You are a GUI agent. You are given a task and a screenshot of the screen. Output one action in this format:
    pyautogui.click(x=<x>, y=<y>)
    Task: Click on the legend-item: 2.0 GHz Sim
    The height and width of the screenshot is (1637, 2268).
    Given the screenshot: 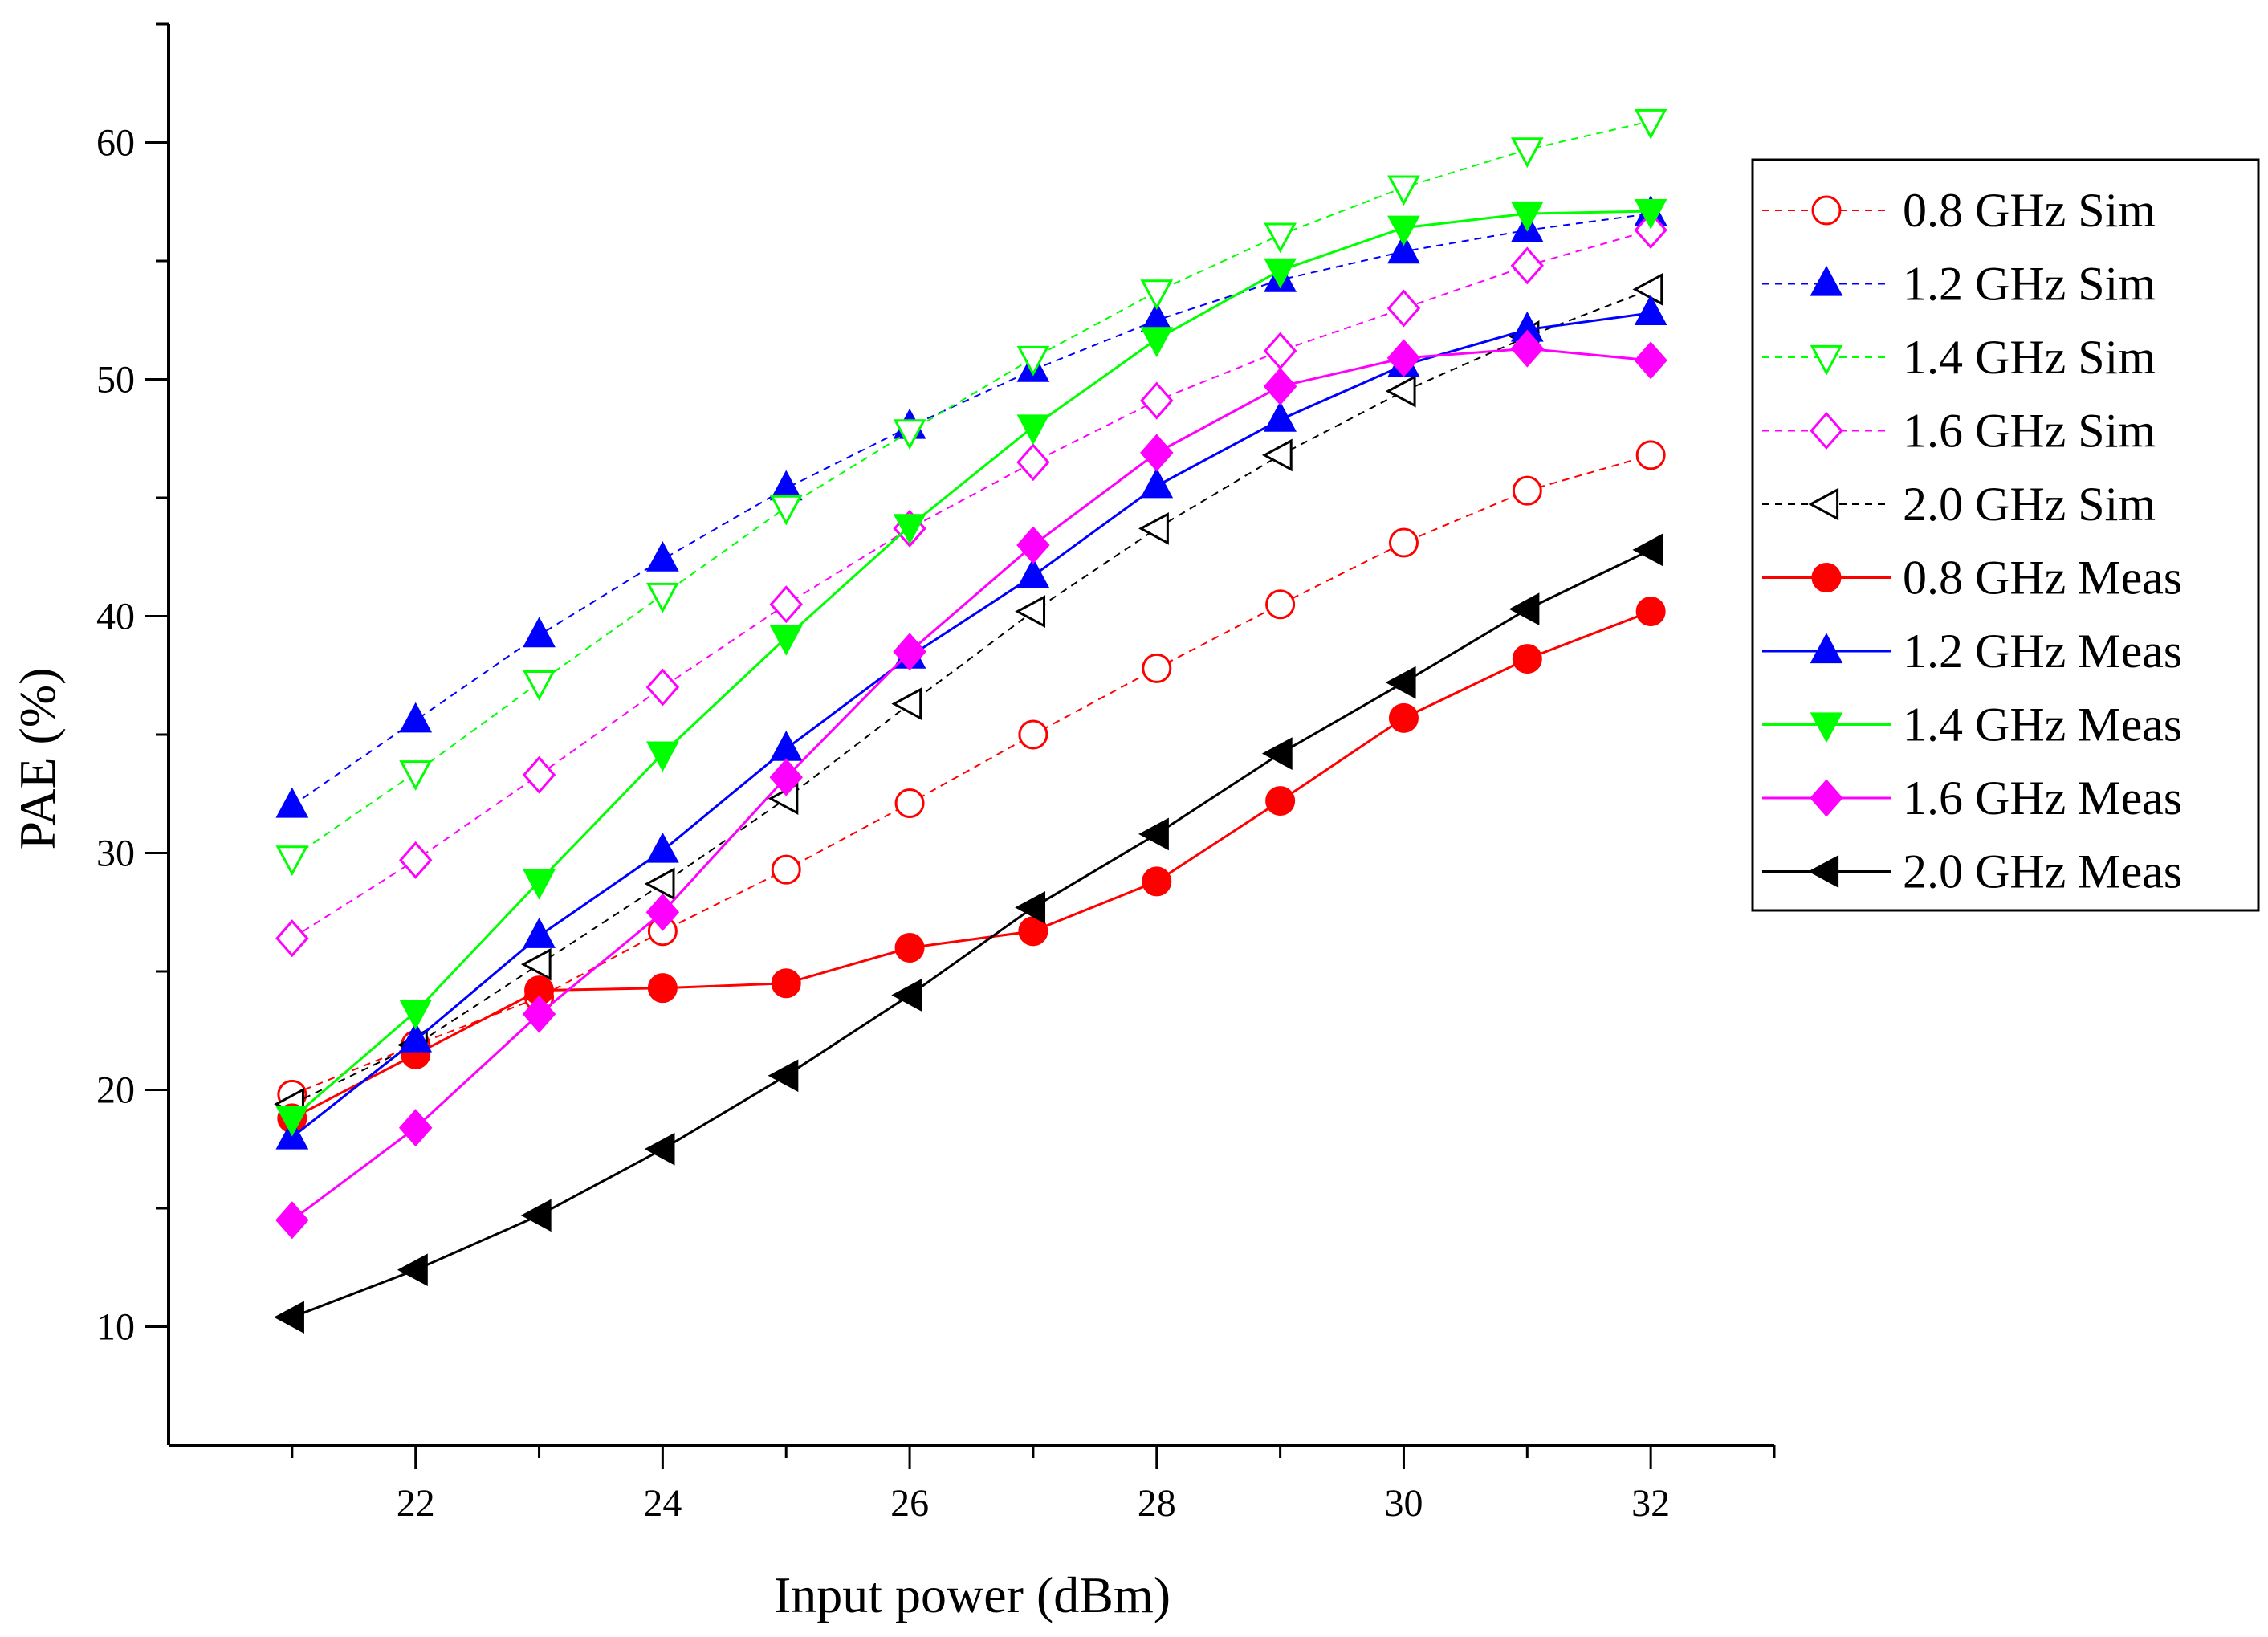 What is the action you would take?
    pyautogui.click(x=1959, y=504)
    